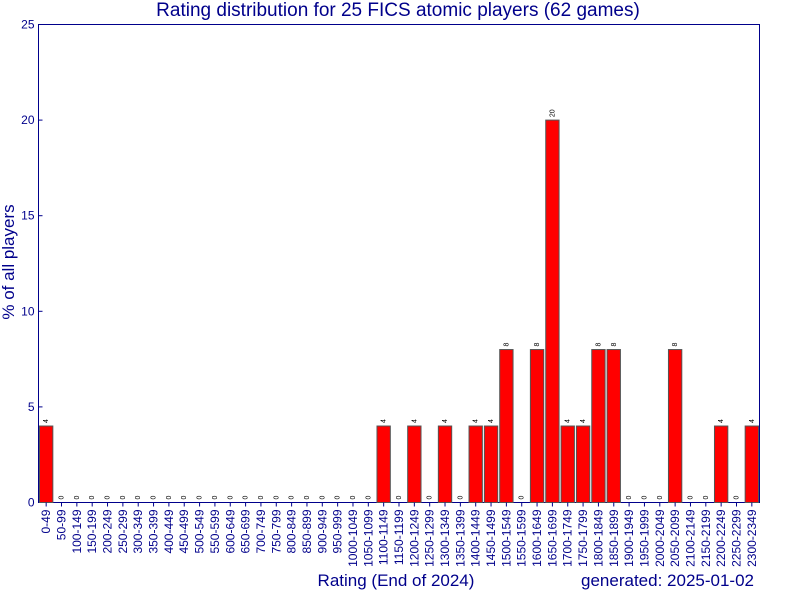  I want to click on x-tick-label: 1600-1649, so click(537, 538).